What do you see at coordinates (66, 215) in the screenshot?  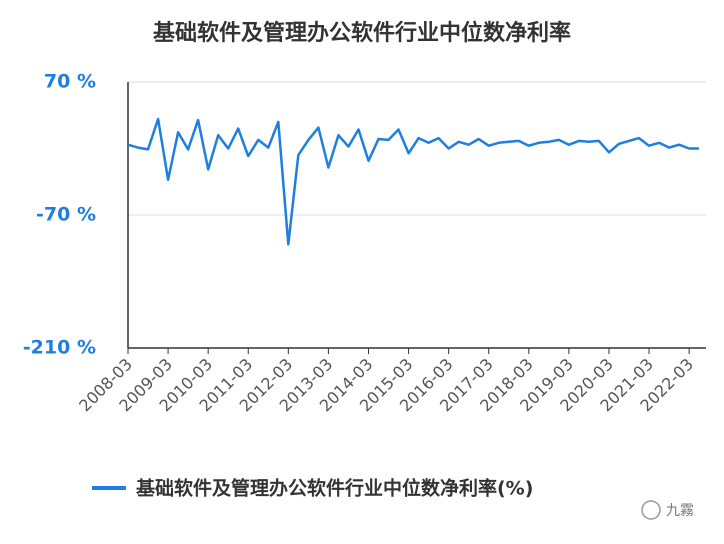 I see `y-tick-label: -70 %` at bounding box center [66, 215].